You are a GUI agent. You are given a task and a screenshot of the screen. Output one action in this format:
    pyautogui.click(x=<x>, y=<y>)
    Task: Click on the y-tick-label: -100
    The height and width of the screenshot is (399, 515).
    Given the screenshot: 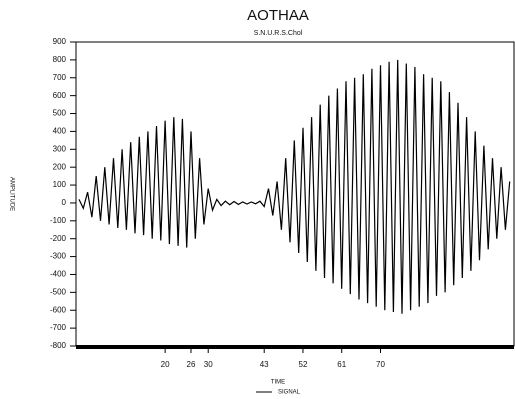 What is the action you would take?
    pyautogui.click(x=58, y=220)
    